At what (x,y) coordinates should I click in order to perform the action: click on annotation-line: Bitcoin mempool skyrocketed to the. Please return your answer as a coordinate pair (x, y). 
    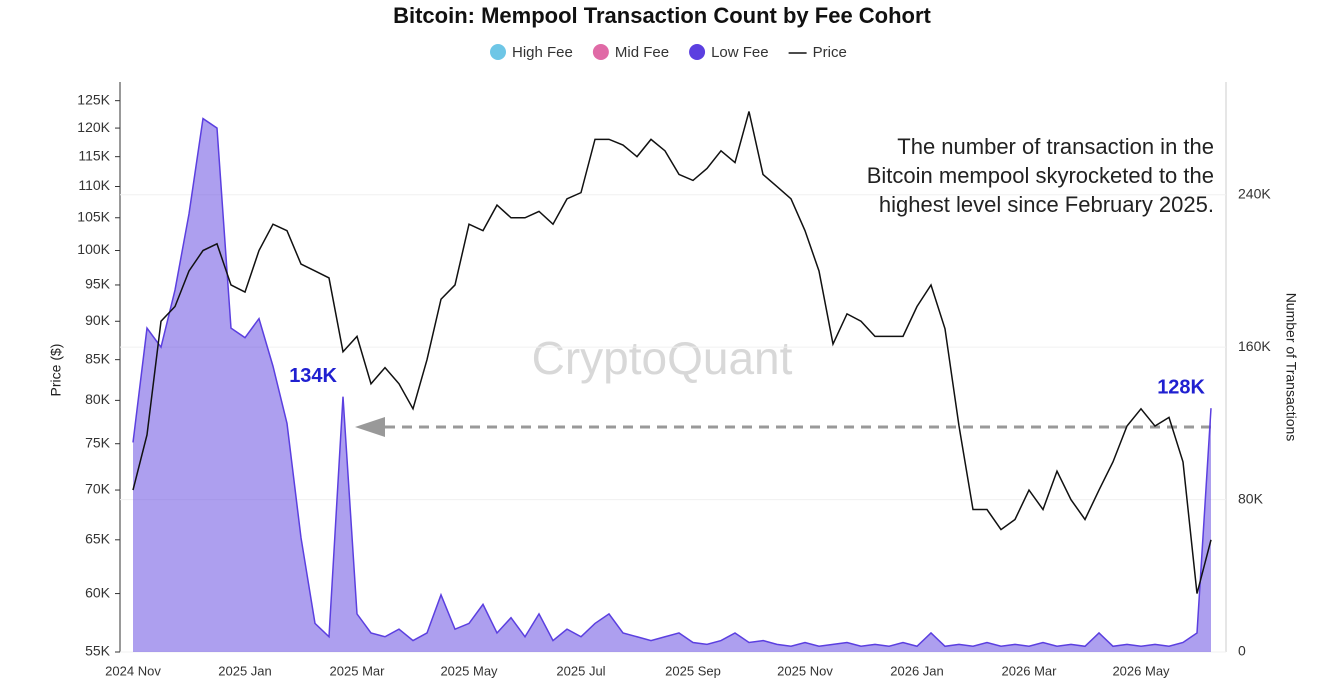
    Looking at the image, I should click on (1040, 175).